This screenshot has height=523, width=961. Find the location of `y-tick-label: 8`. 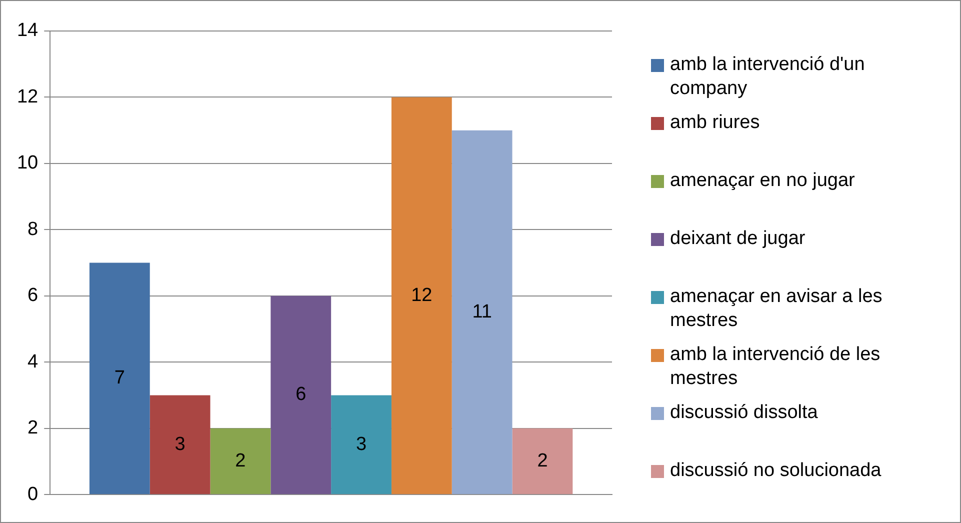

y-tick-label: 8 is located at coordinates (33, 229).